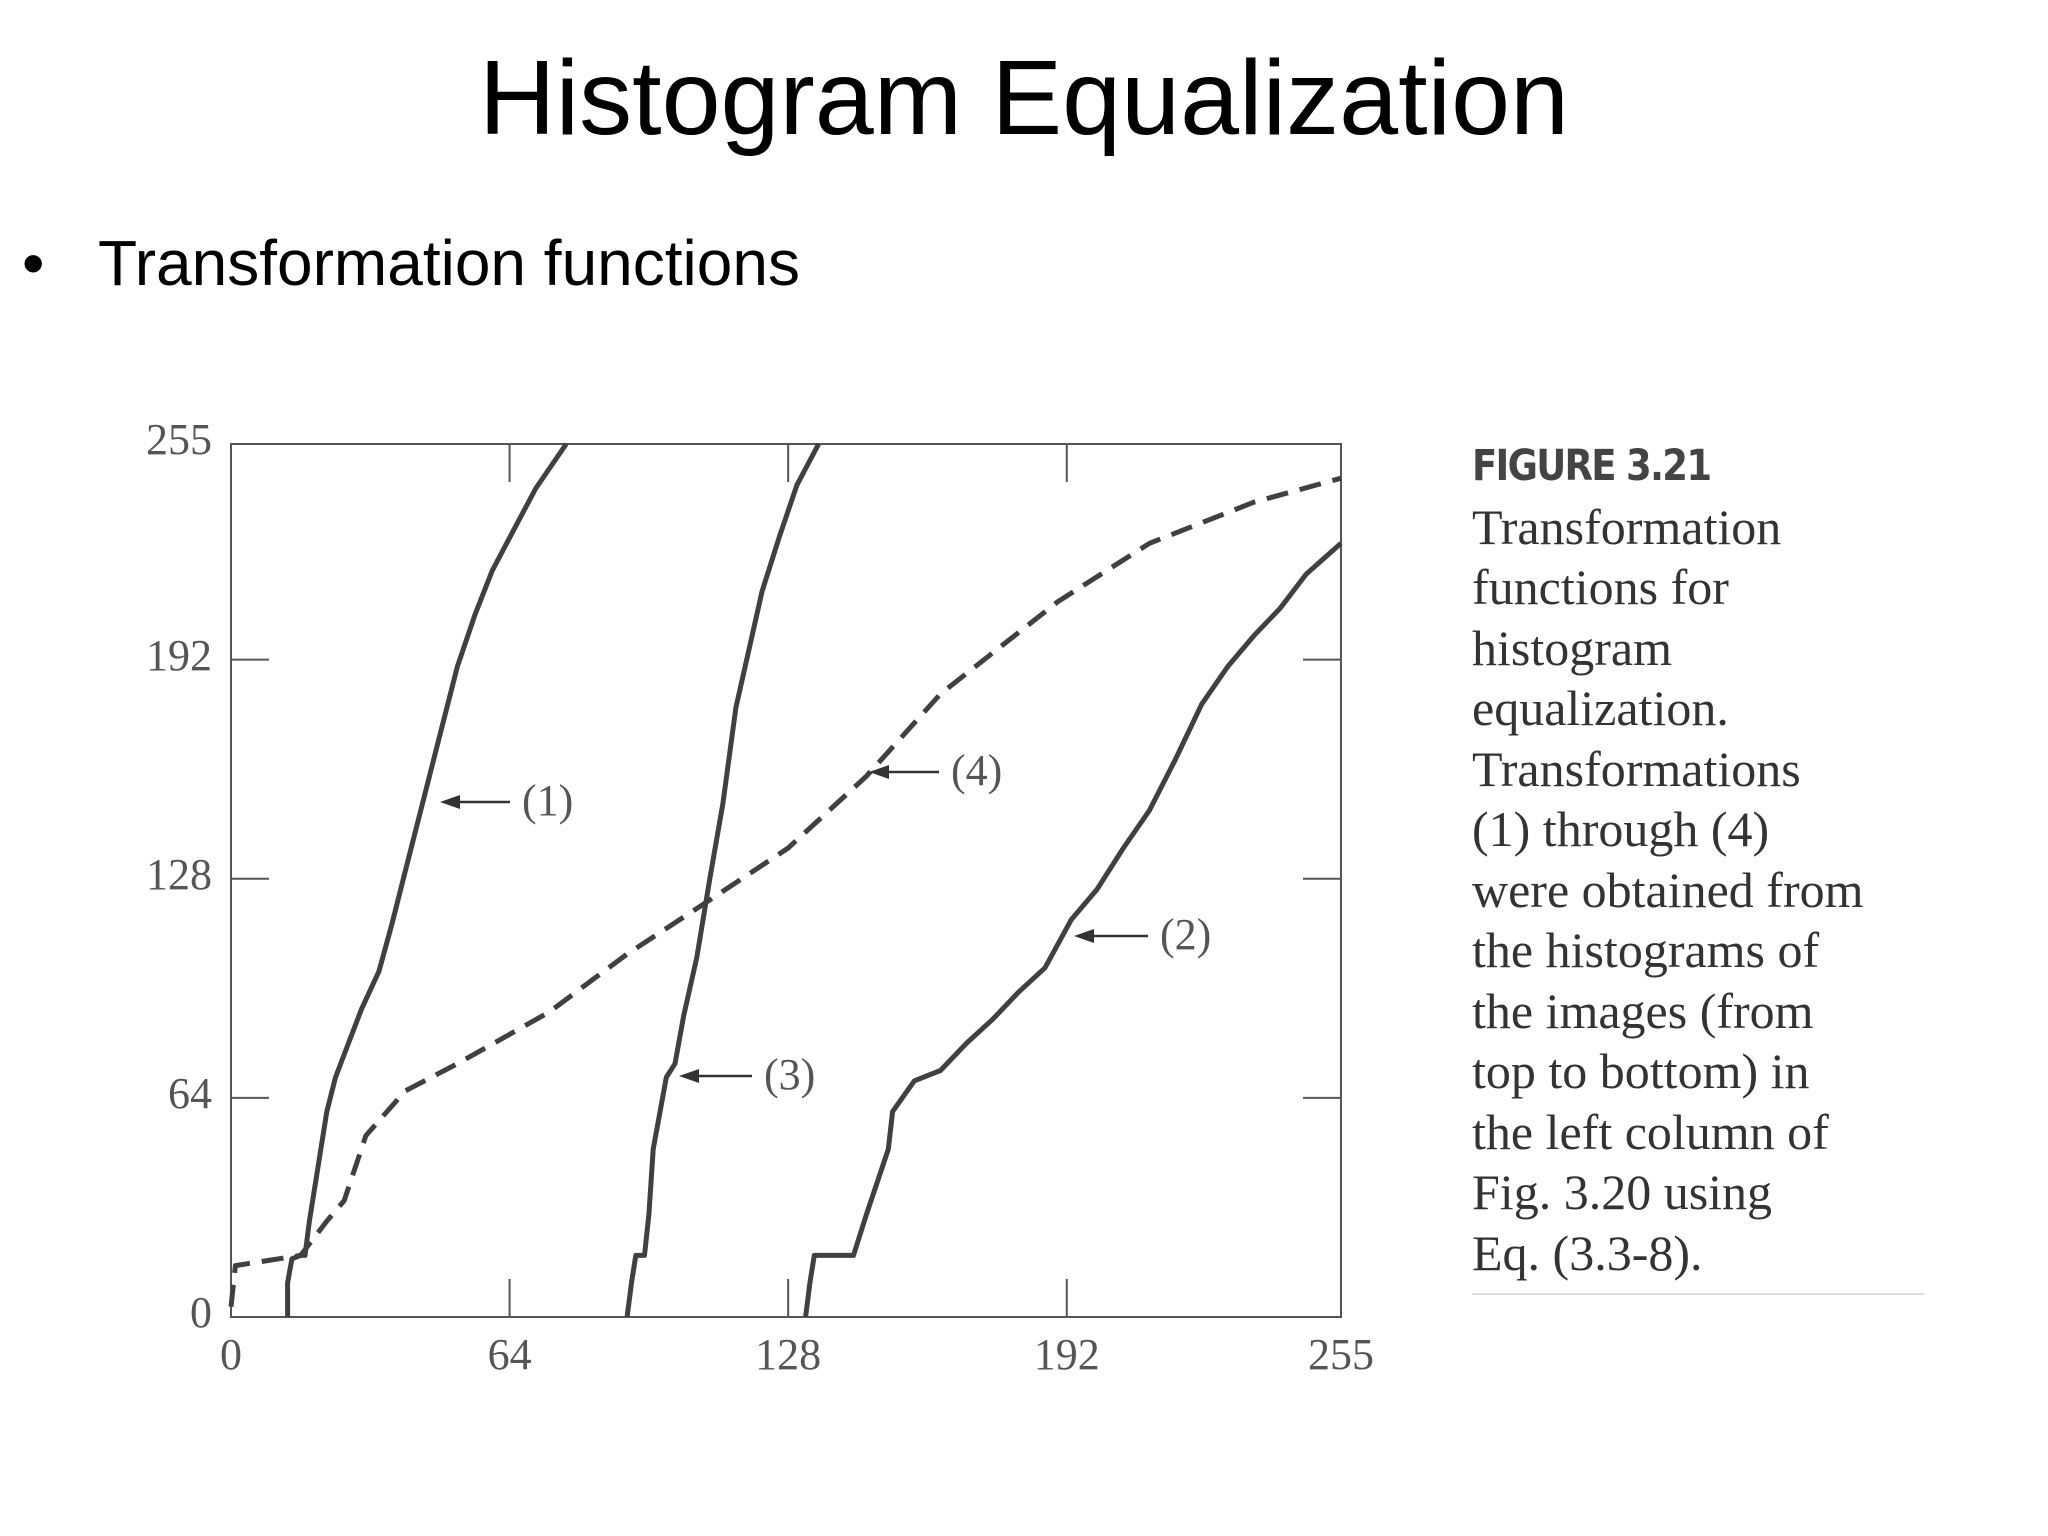 This screenshot has width=2048, height=1536. Describe the element at coordinates (231, 1354) in the screenshot. I see `x-tick-label: 0` at that location.